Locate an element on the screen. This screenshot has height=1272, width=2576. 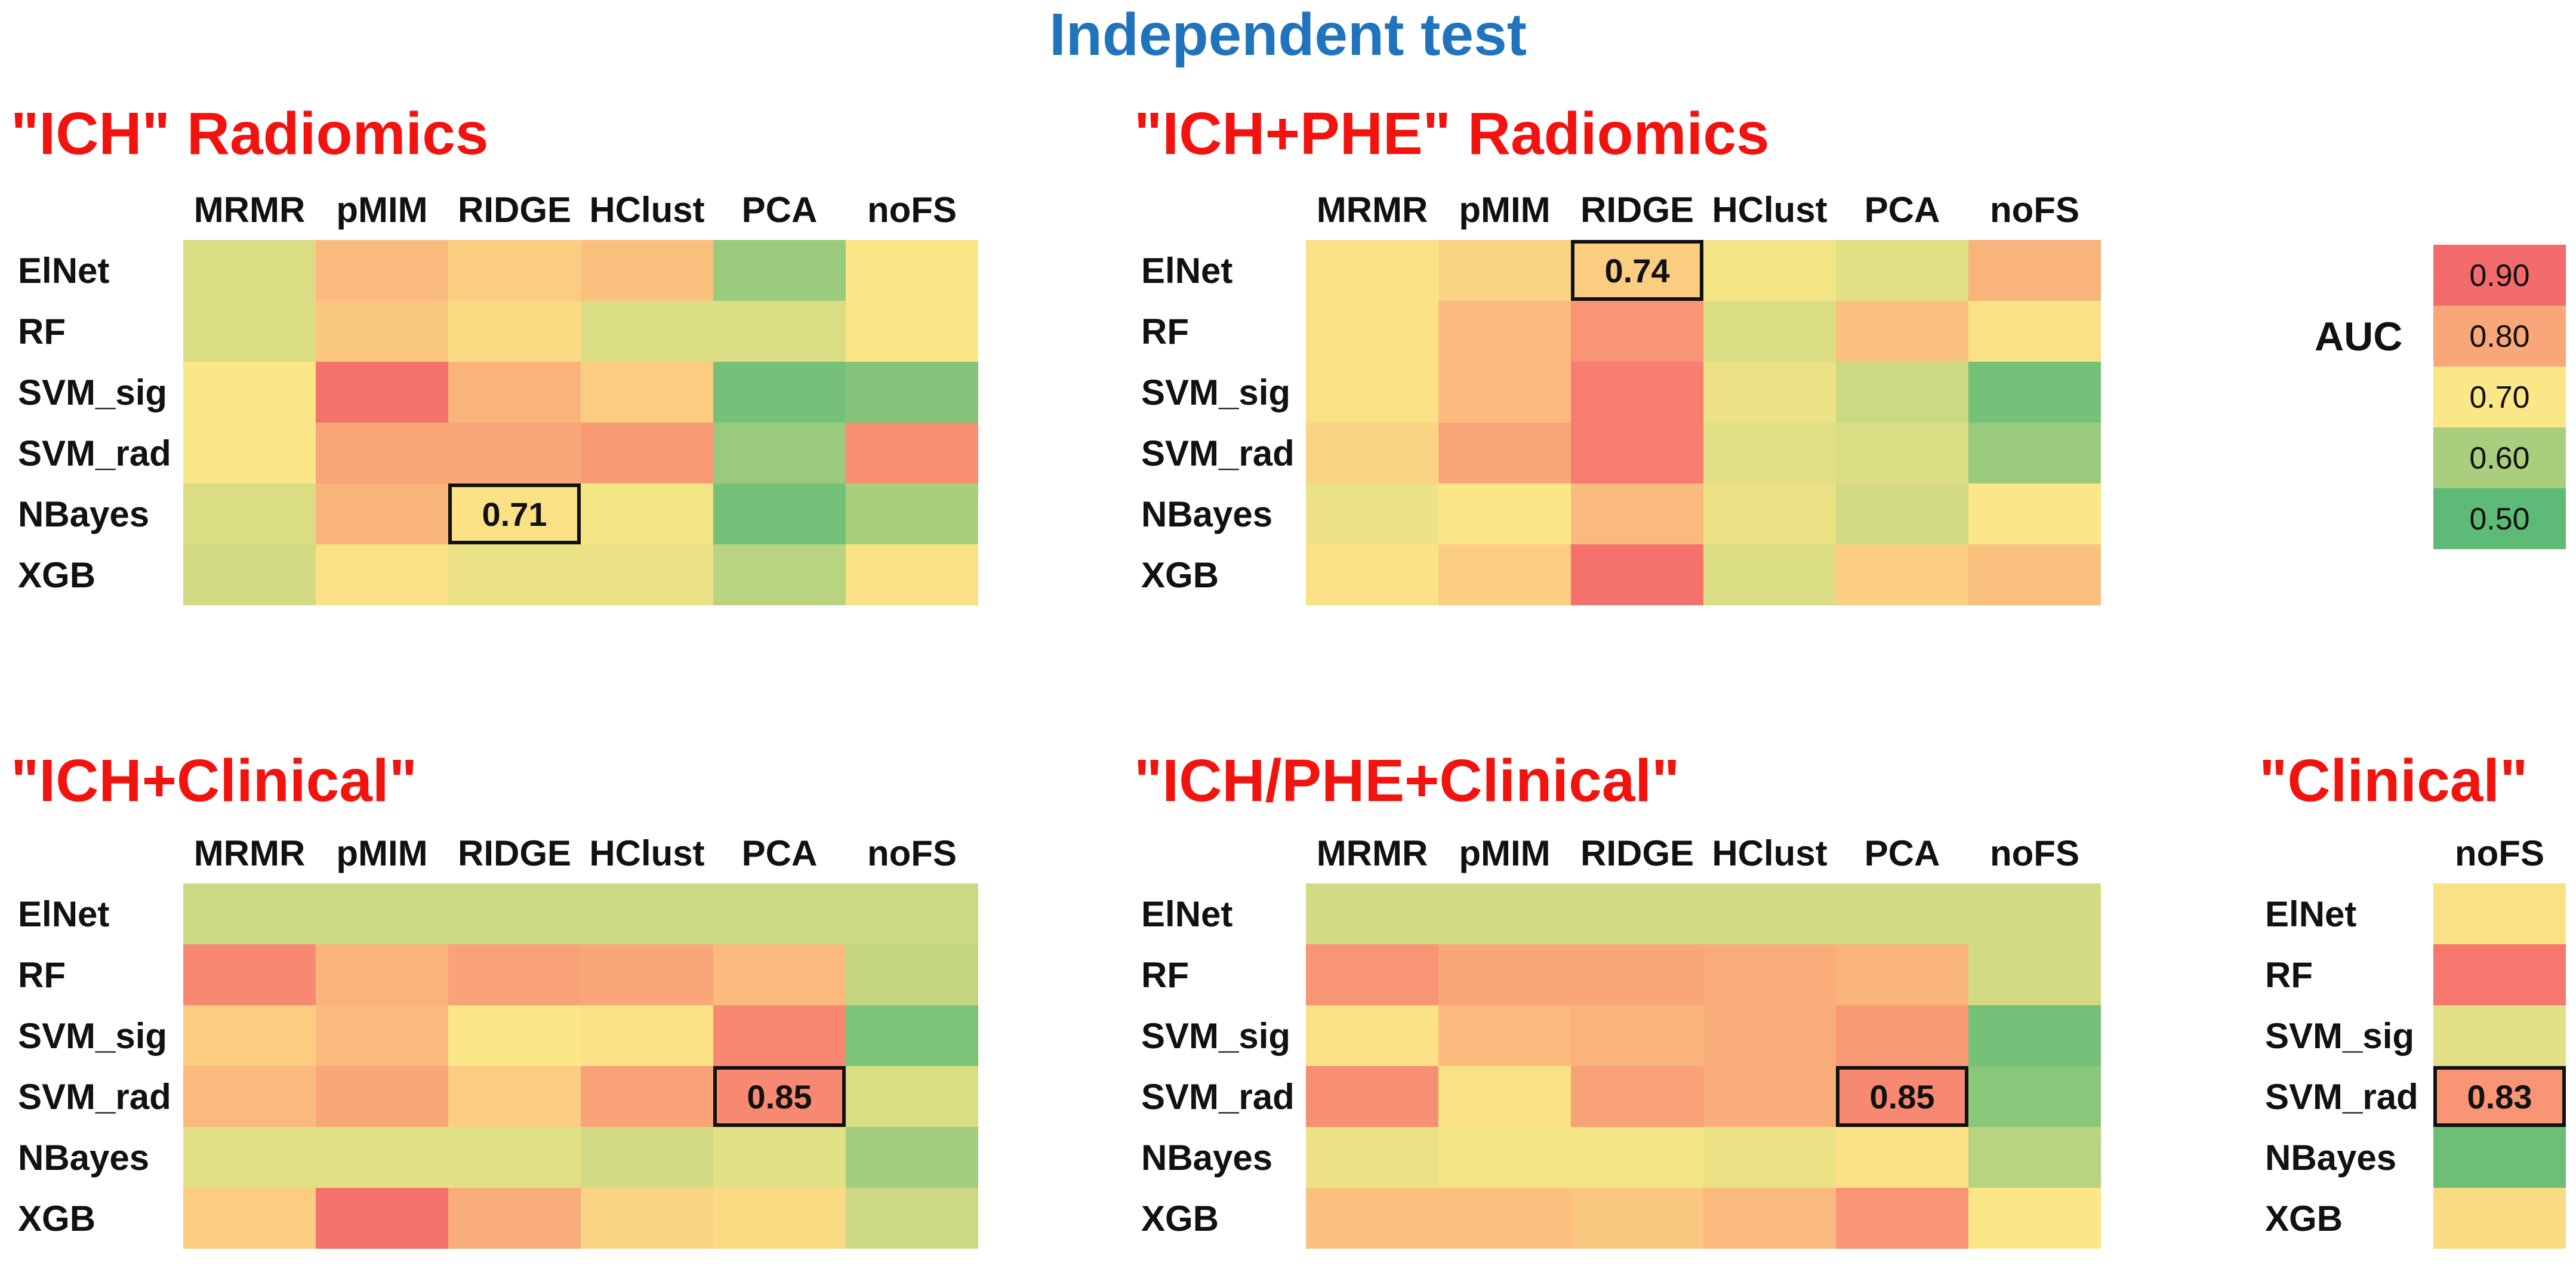
legend-value-label: 0.80 is located at coordinates (2499, 336).